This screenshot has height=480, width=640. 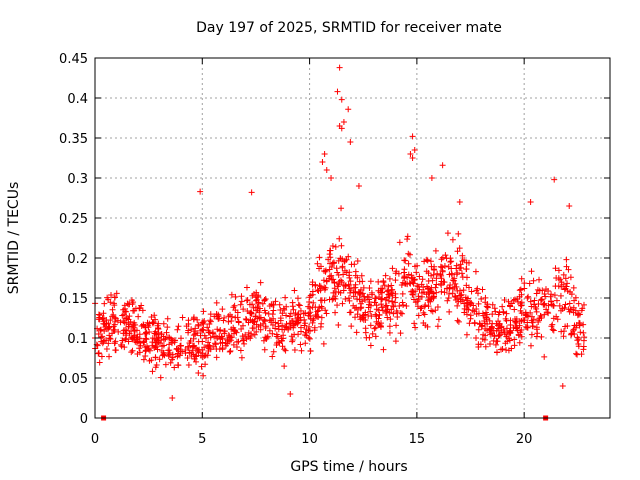 What do you see at coordinates (95, 439) in the screenshot?
I see `x-tick-label: 0` at bounding box center [95, 439].